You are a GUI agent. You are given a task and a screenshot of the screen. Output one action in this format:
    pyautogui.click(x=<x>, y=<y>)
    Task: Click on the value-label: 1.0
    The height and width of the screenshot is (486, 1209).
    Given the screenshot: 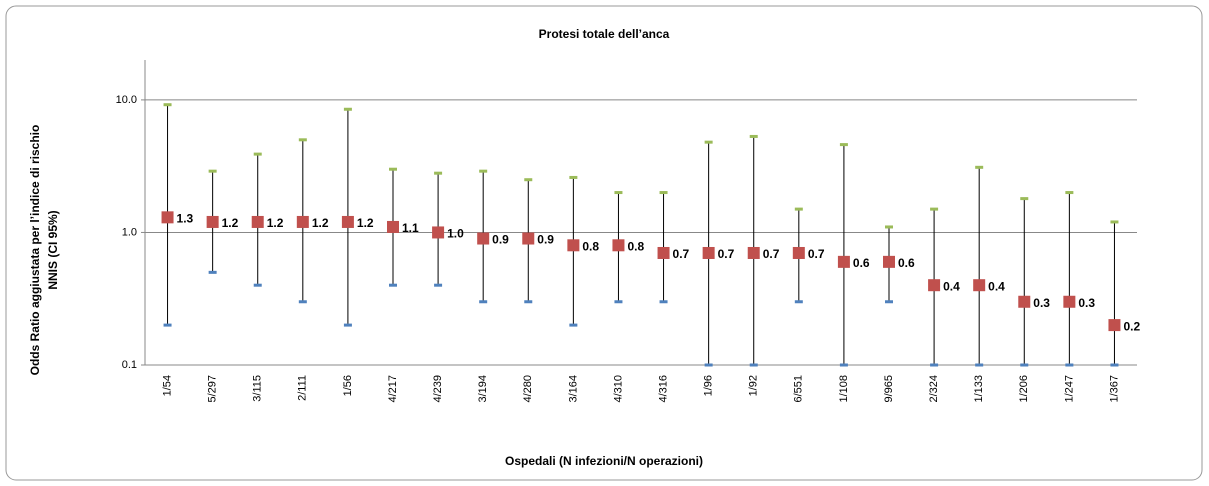 What is the action you would take?
    pyautogui.click(x=455, y=234)
    